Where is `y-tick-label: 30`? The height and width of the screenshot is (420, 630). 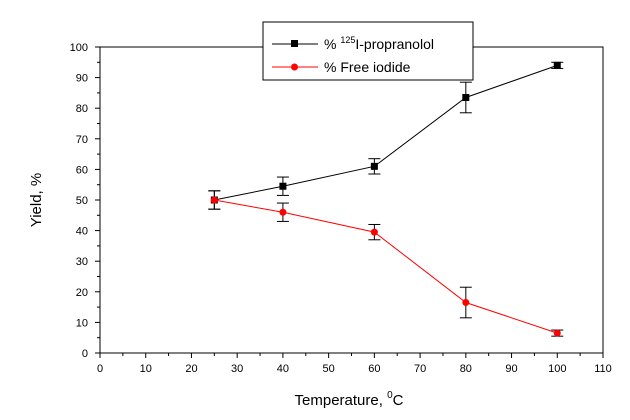 y-tick-label: 30 is located at coordinates (82, 262).